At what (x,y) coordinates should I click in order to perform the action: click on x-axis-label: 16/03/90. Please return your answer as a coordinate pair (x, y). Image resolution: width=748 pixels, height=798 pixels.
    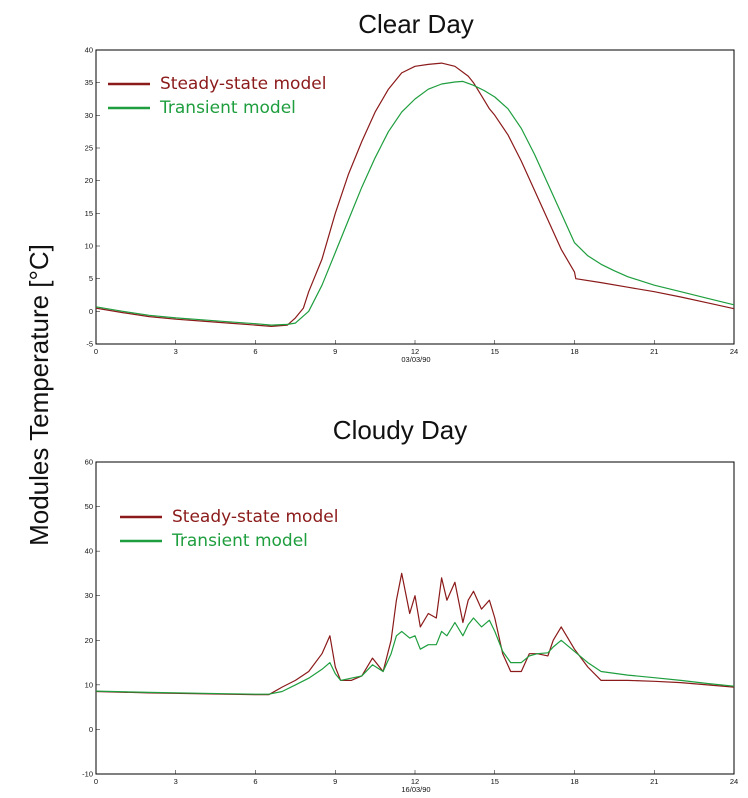
    Looking at the image, I should click on (415, 789).